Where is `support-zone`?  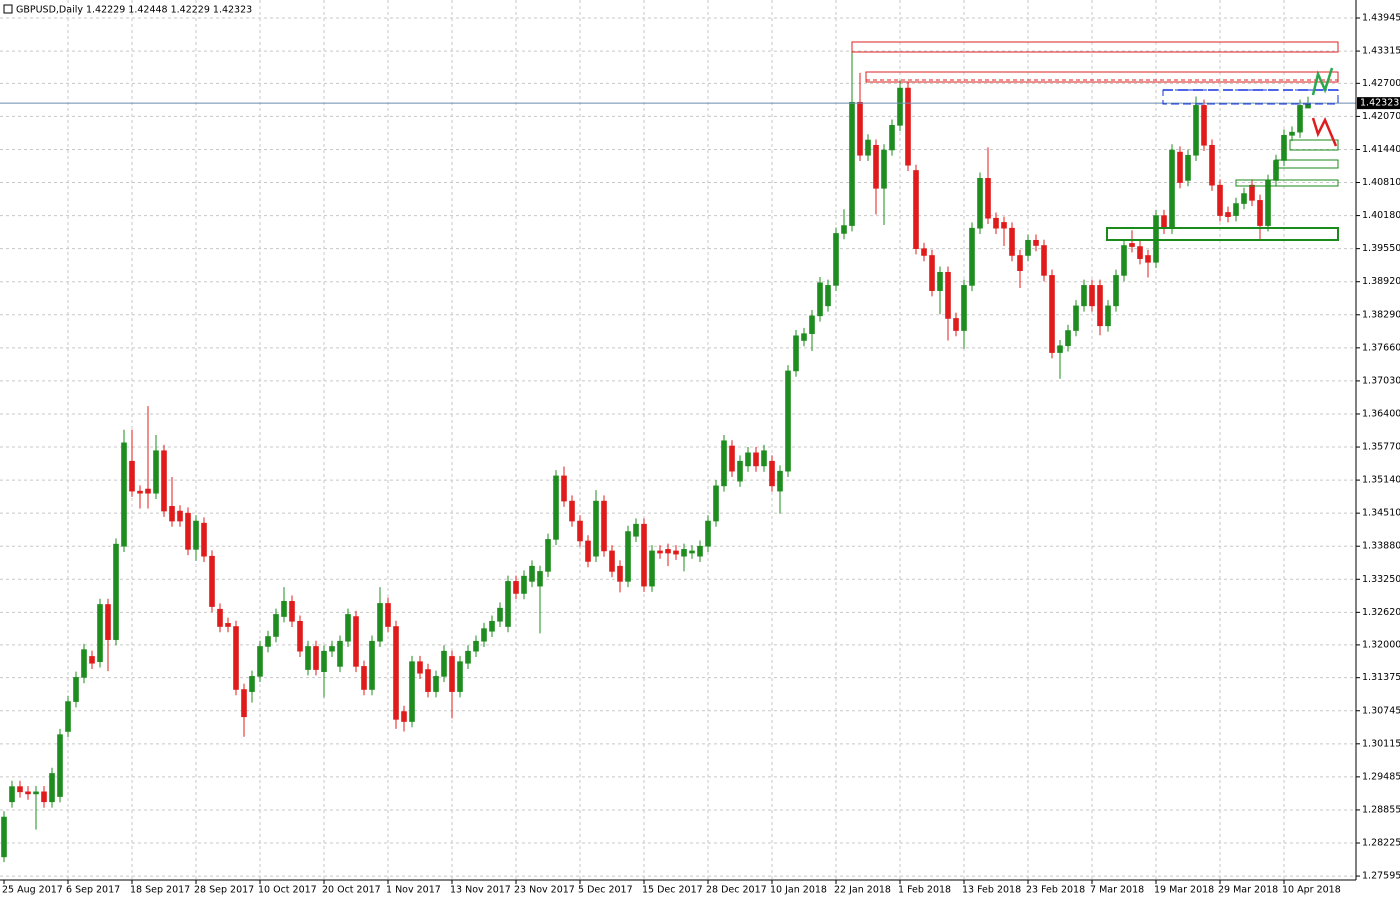
support-zone is located at coordinates (1314, 145).